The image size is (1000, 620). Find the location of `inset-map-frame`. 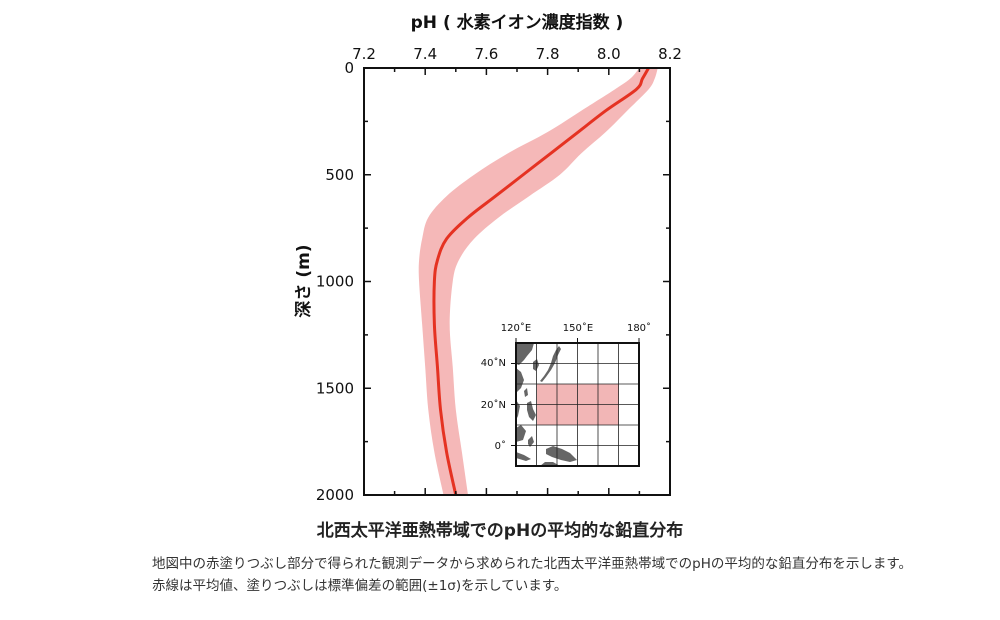

inset-map-frame is located at coordinates (577, 404).